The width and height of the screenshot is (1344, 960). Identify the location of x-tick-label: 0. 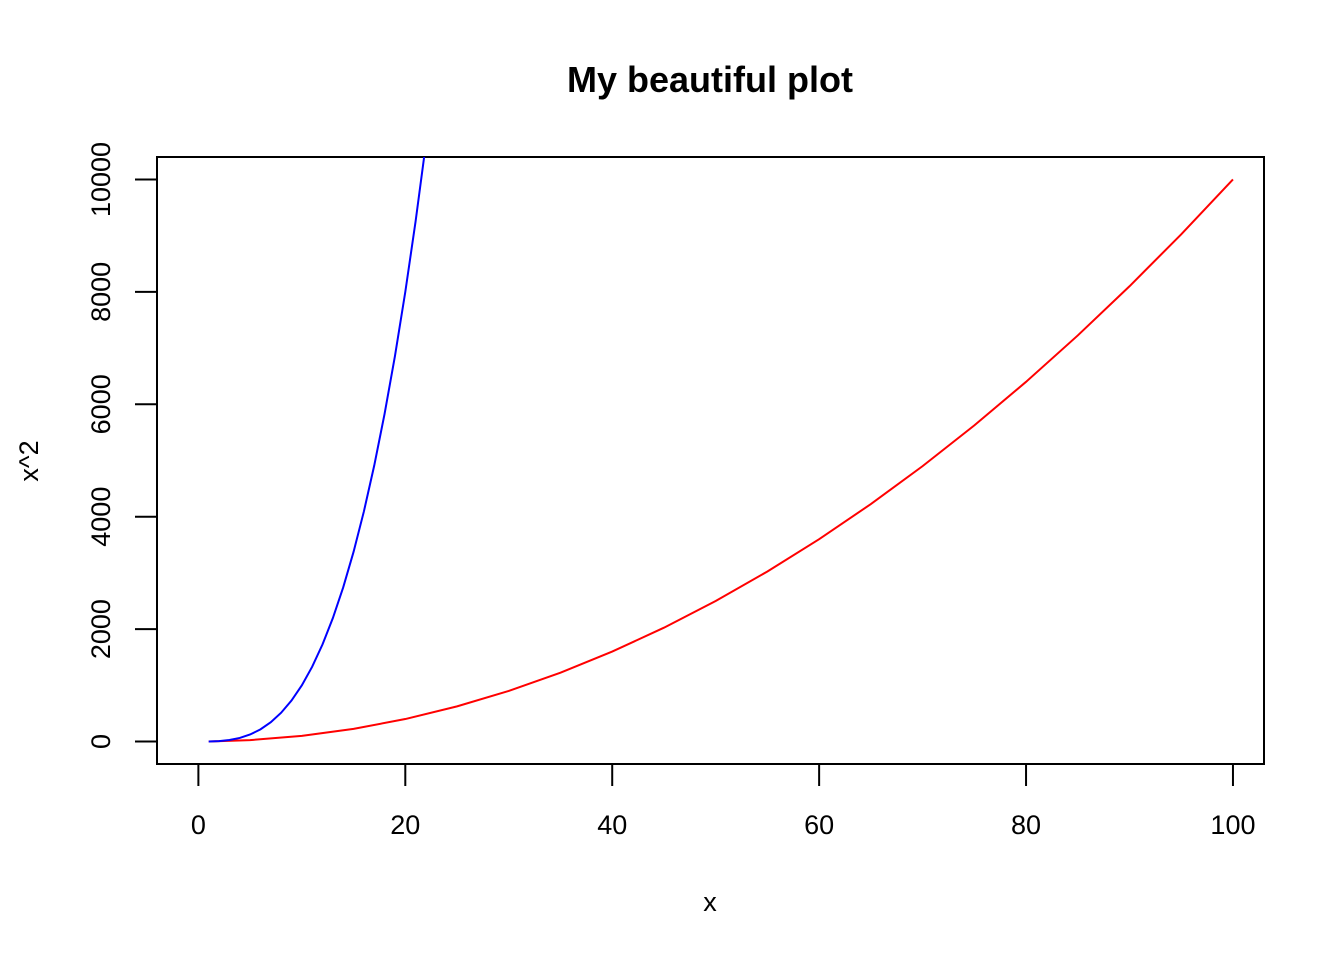
(198, 825).